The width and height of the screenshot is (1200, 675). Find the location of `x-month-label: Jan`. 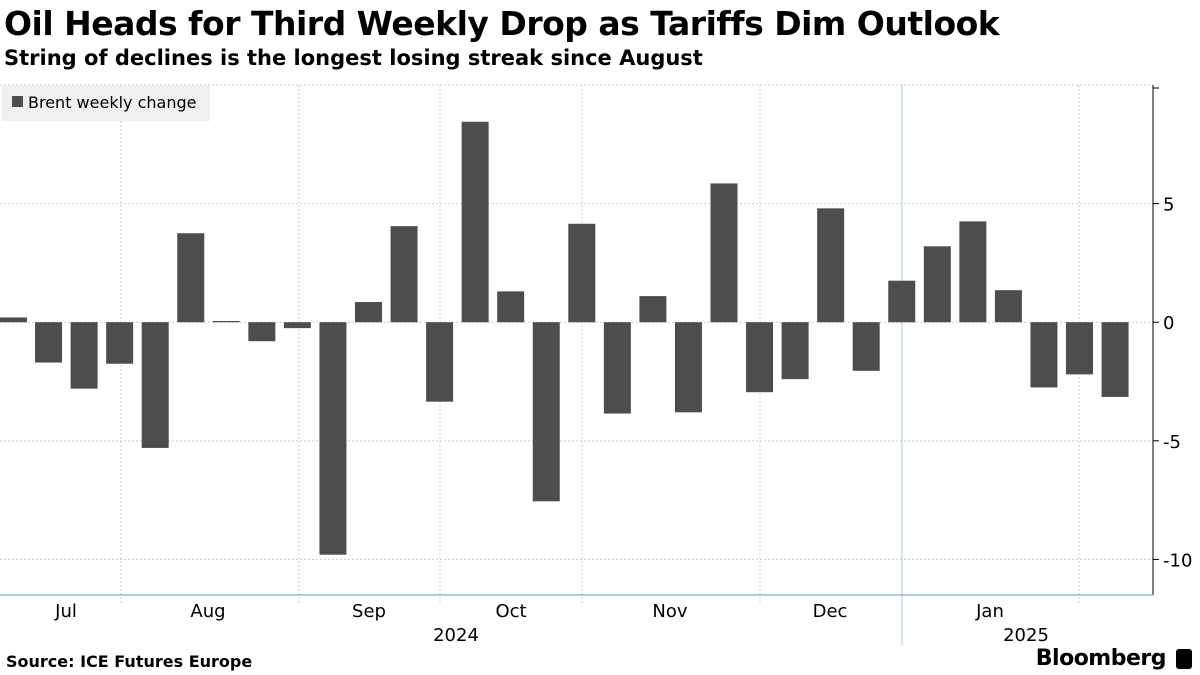

x-month-label: Jan is located at coordinates (989, 611).